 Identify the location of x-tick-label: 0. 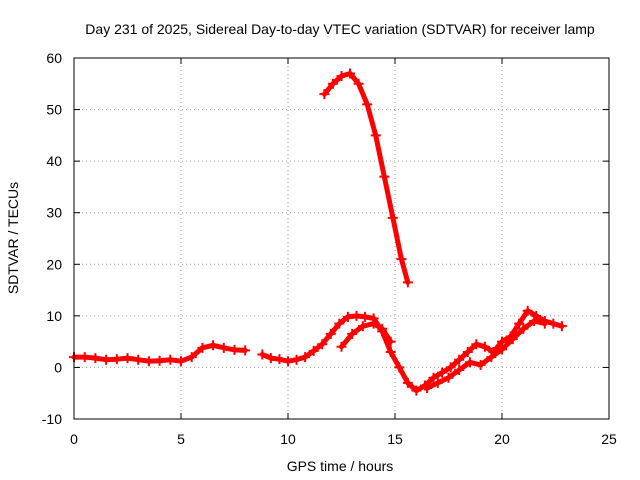
(74, 439).